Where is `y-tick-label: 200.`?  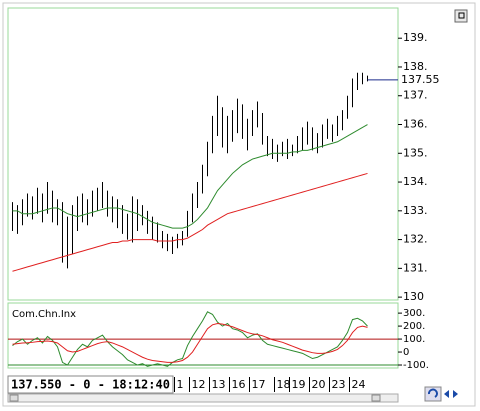 y-tick-label: 200. is located at coordinates (414, 326).